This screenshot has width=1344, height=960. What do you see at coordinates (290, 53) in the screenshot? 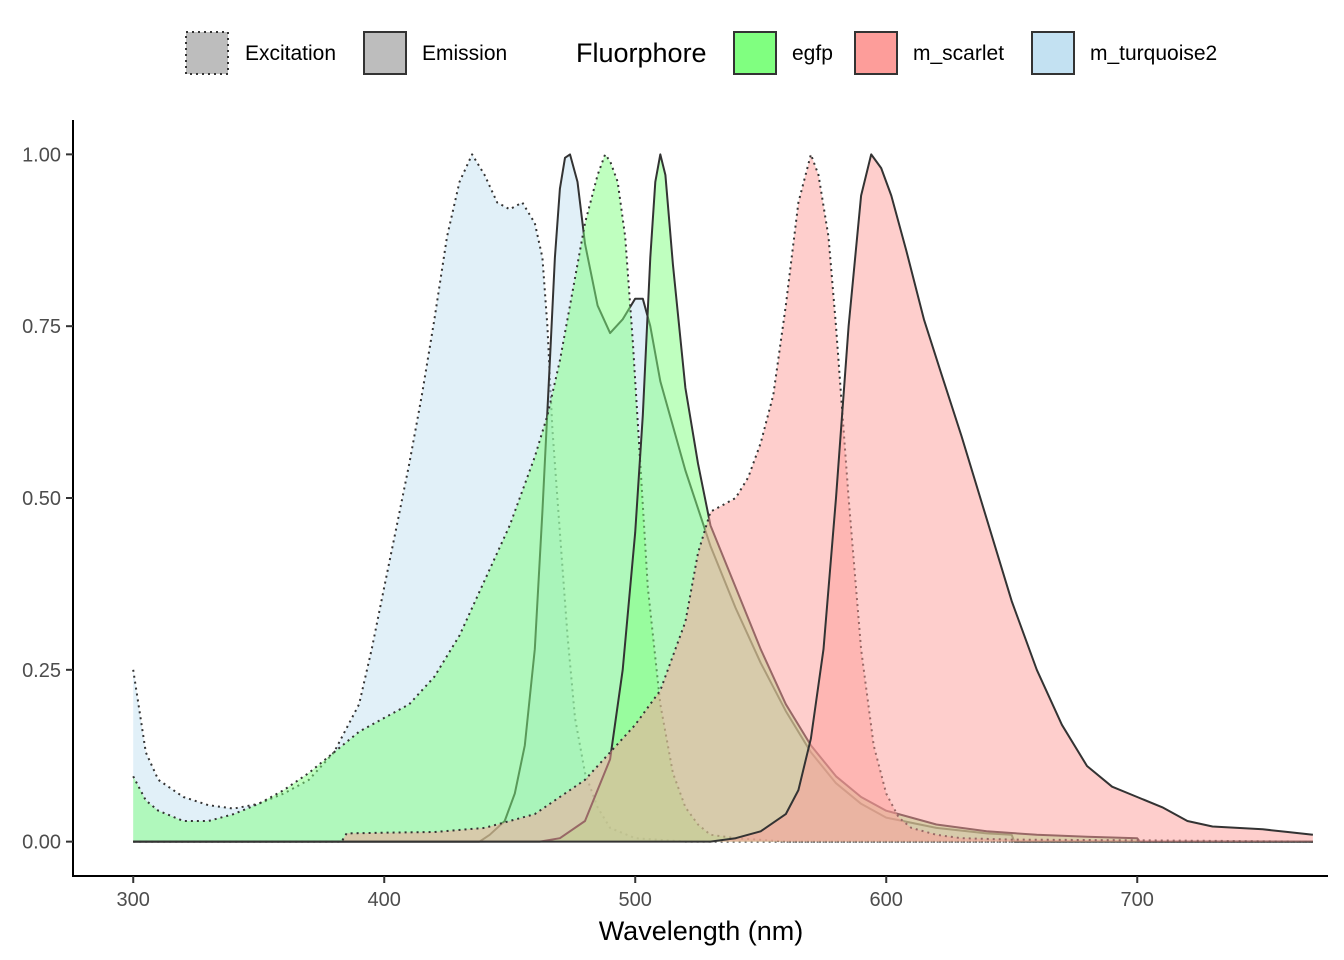
I see `legend-label-excitation: Excitation` at bounding box center [290, 53].